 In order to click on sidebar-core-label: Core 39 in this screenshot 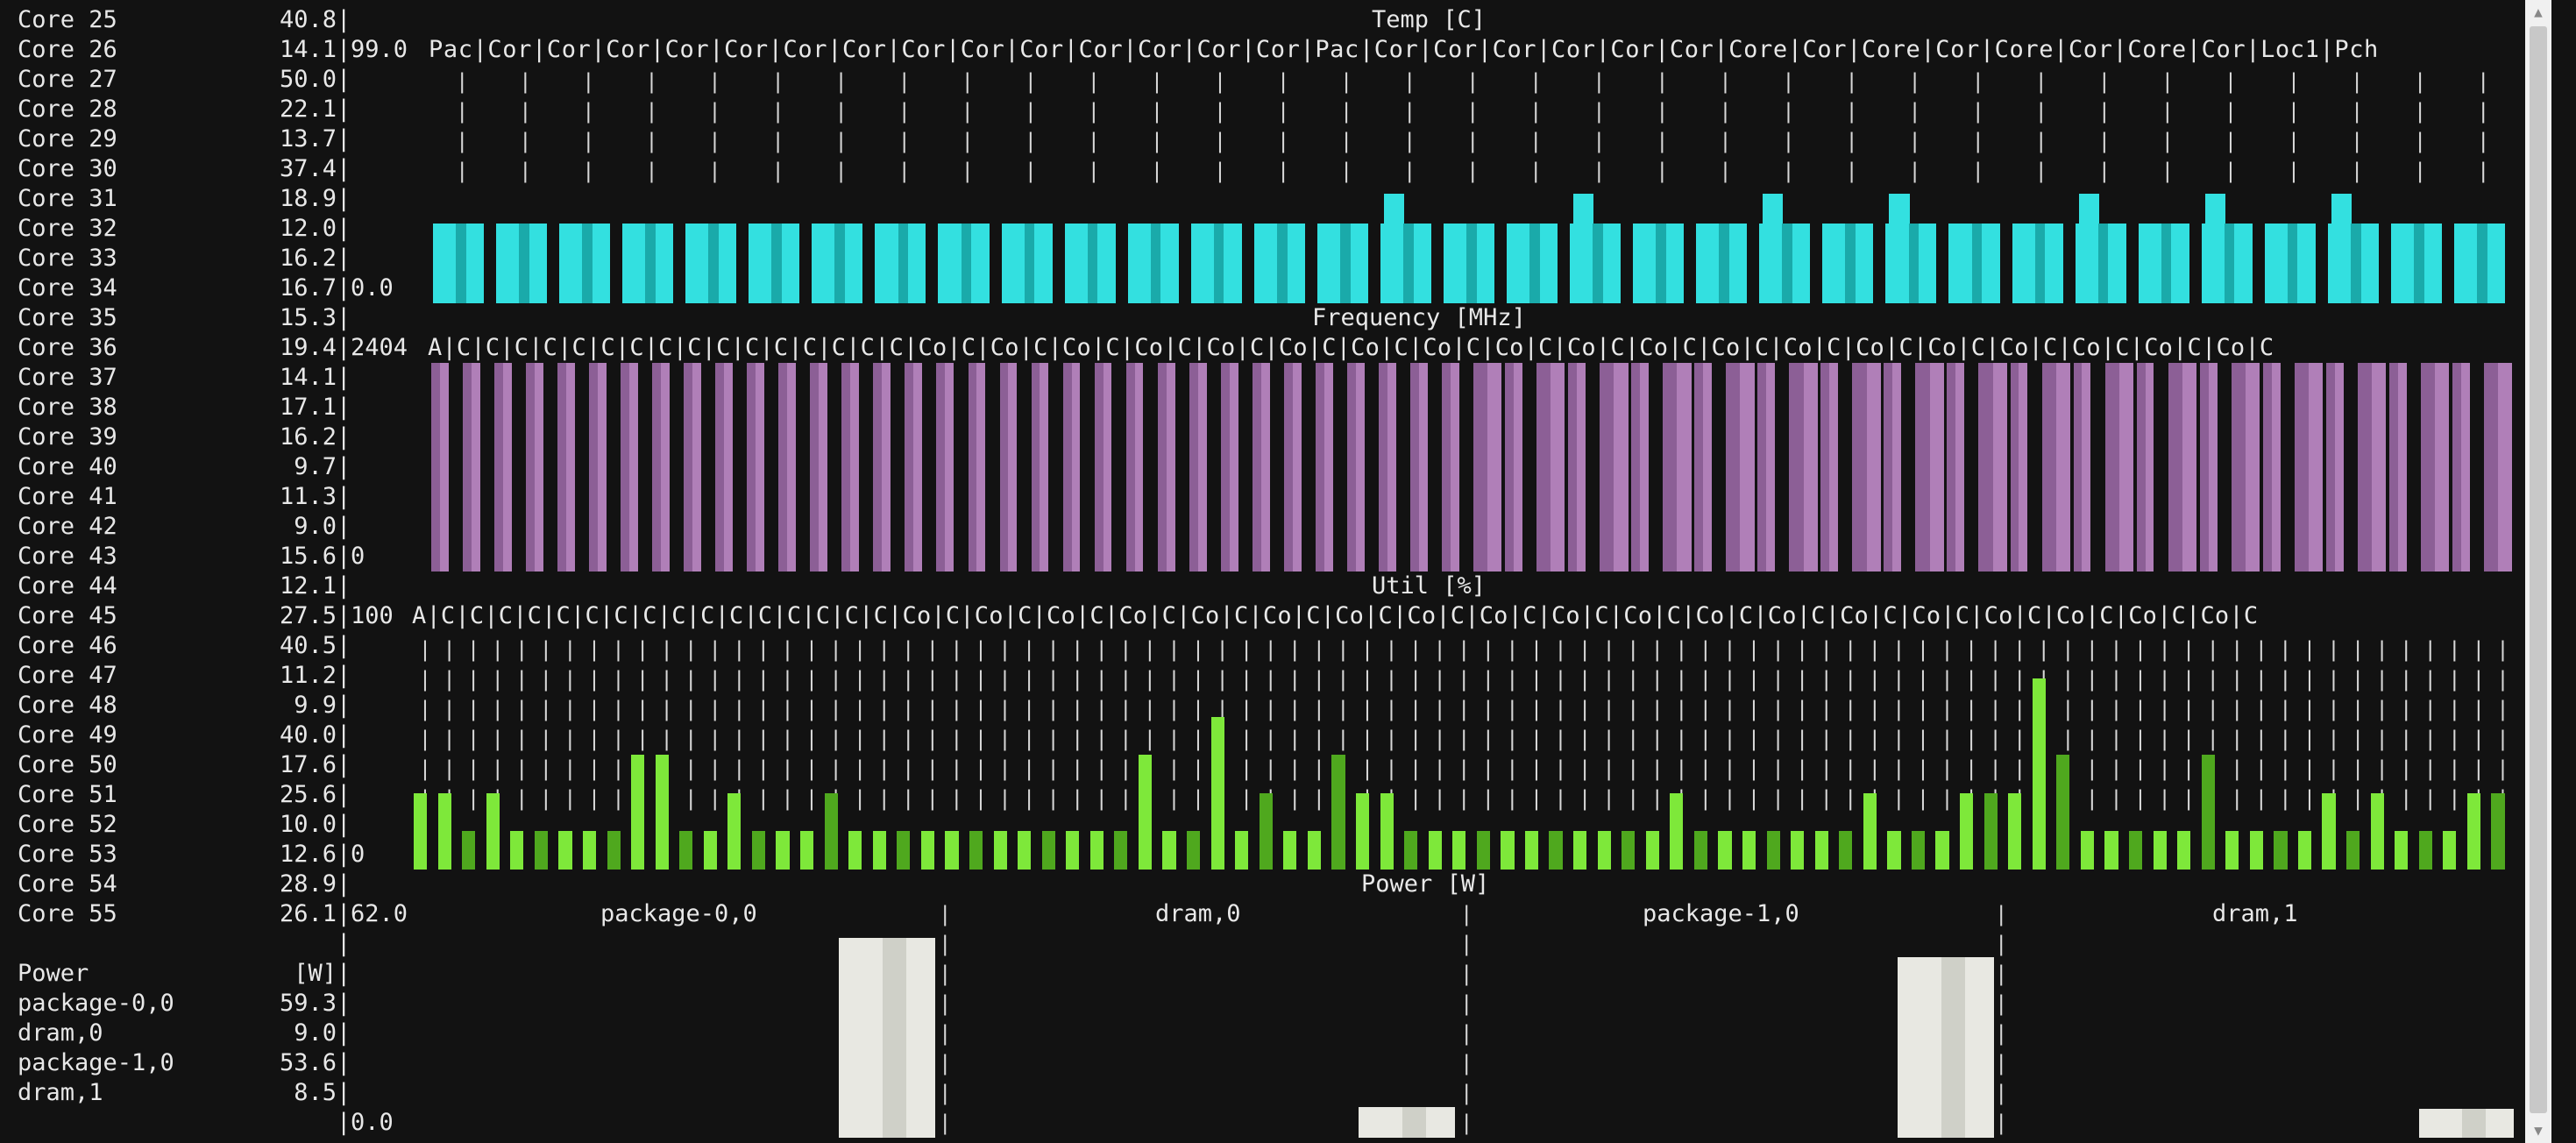, I will do `click(67, 437)`.